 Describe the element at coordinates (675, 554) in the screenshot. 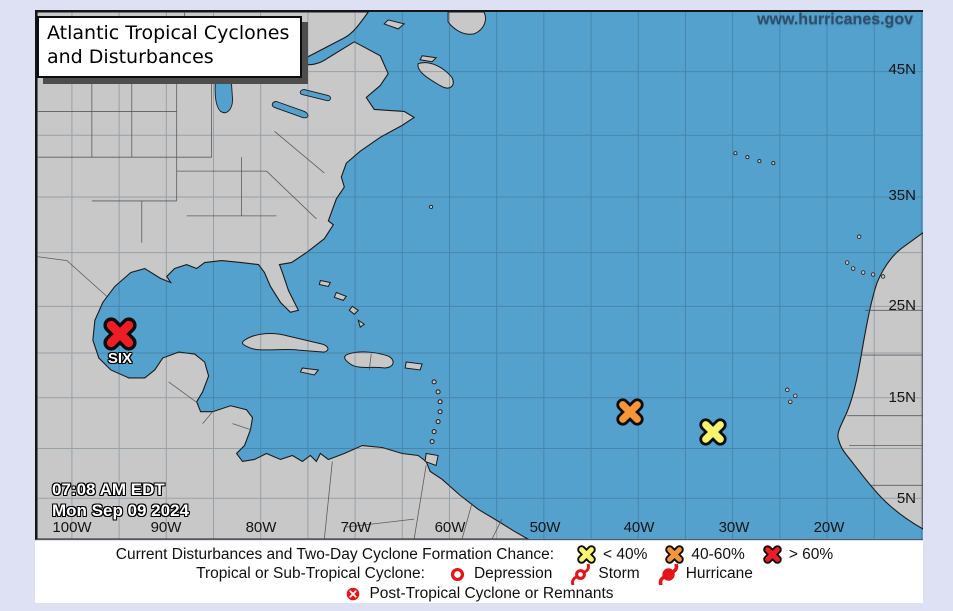

I see `x-orange-icon` at that location.